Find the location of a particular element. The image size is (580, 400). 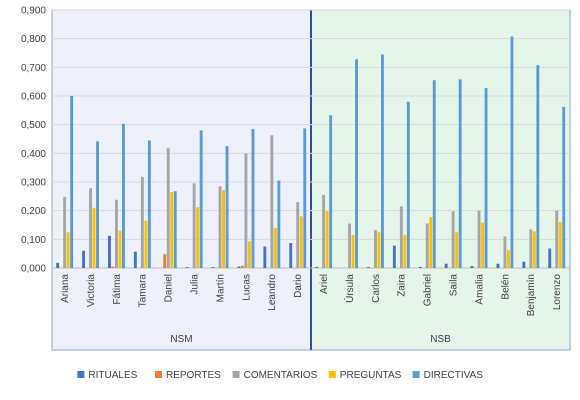

x-tick-label: Belén is located at coordinates (505, 287).